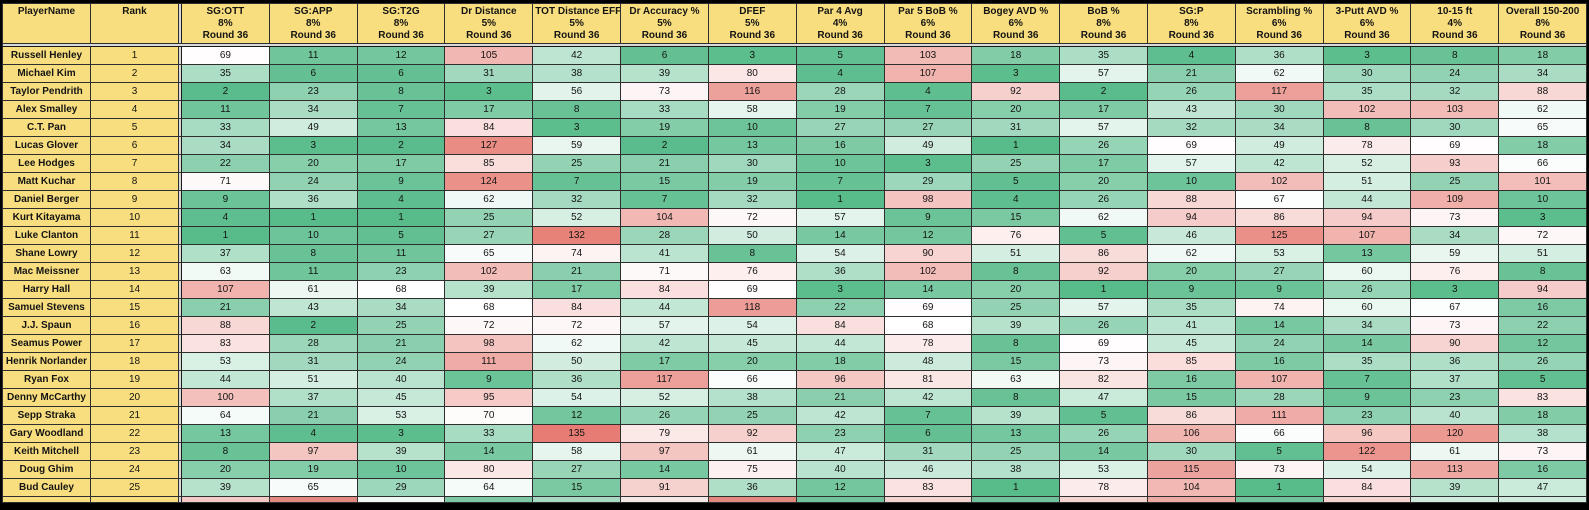 The width and height of the screenshot is (1589, 510). Describe the element at coordinates (664, 23) in the screenshot. I see `column-header-dr-accuracy-: Dr Accuracy % 5% Round 36` at that location.